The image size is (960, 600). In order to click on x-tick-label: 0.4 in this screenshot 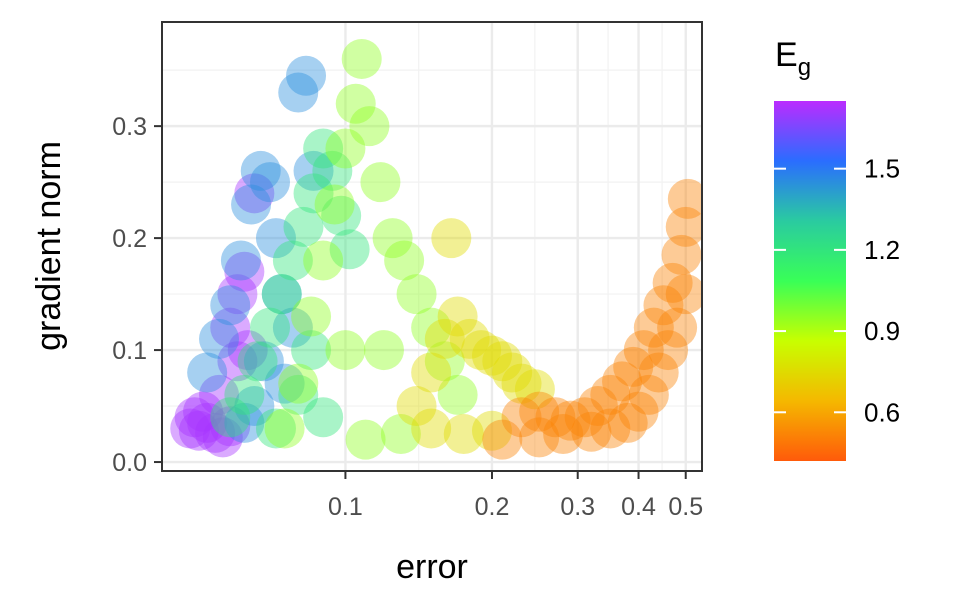, I will do `click(638, 507)`.